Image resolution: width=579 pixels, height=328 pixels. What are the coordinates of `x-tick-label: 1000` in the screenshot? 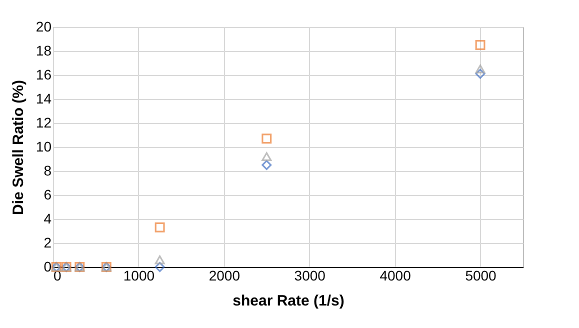 It's located at (139, 276).